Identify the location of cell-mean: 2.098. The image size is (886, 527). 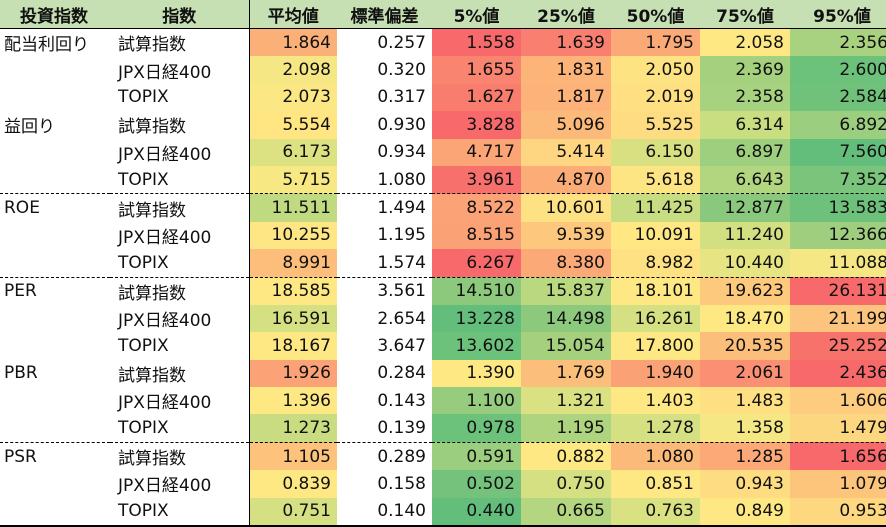
(293, 70).